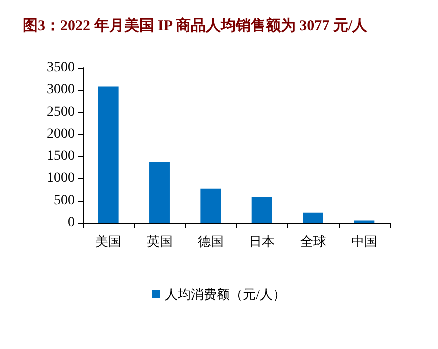  What do you see at coordinates (313, 241) in the screenshot?
I see `x-tick-label: 全球` at bounding box center [313, 241].